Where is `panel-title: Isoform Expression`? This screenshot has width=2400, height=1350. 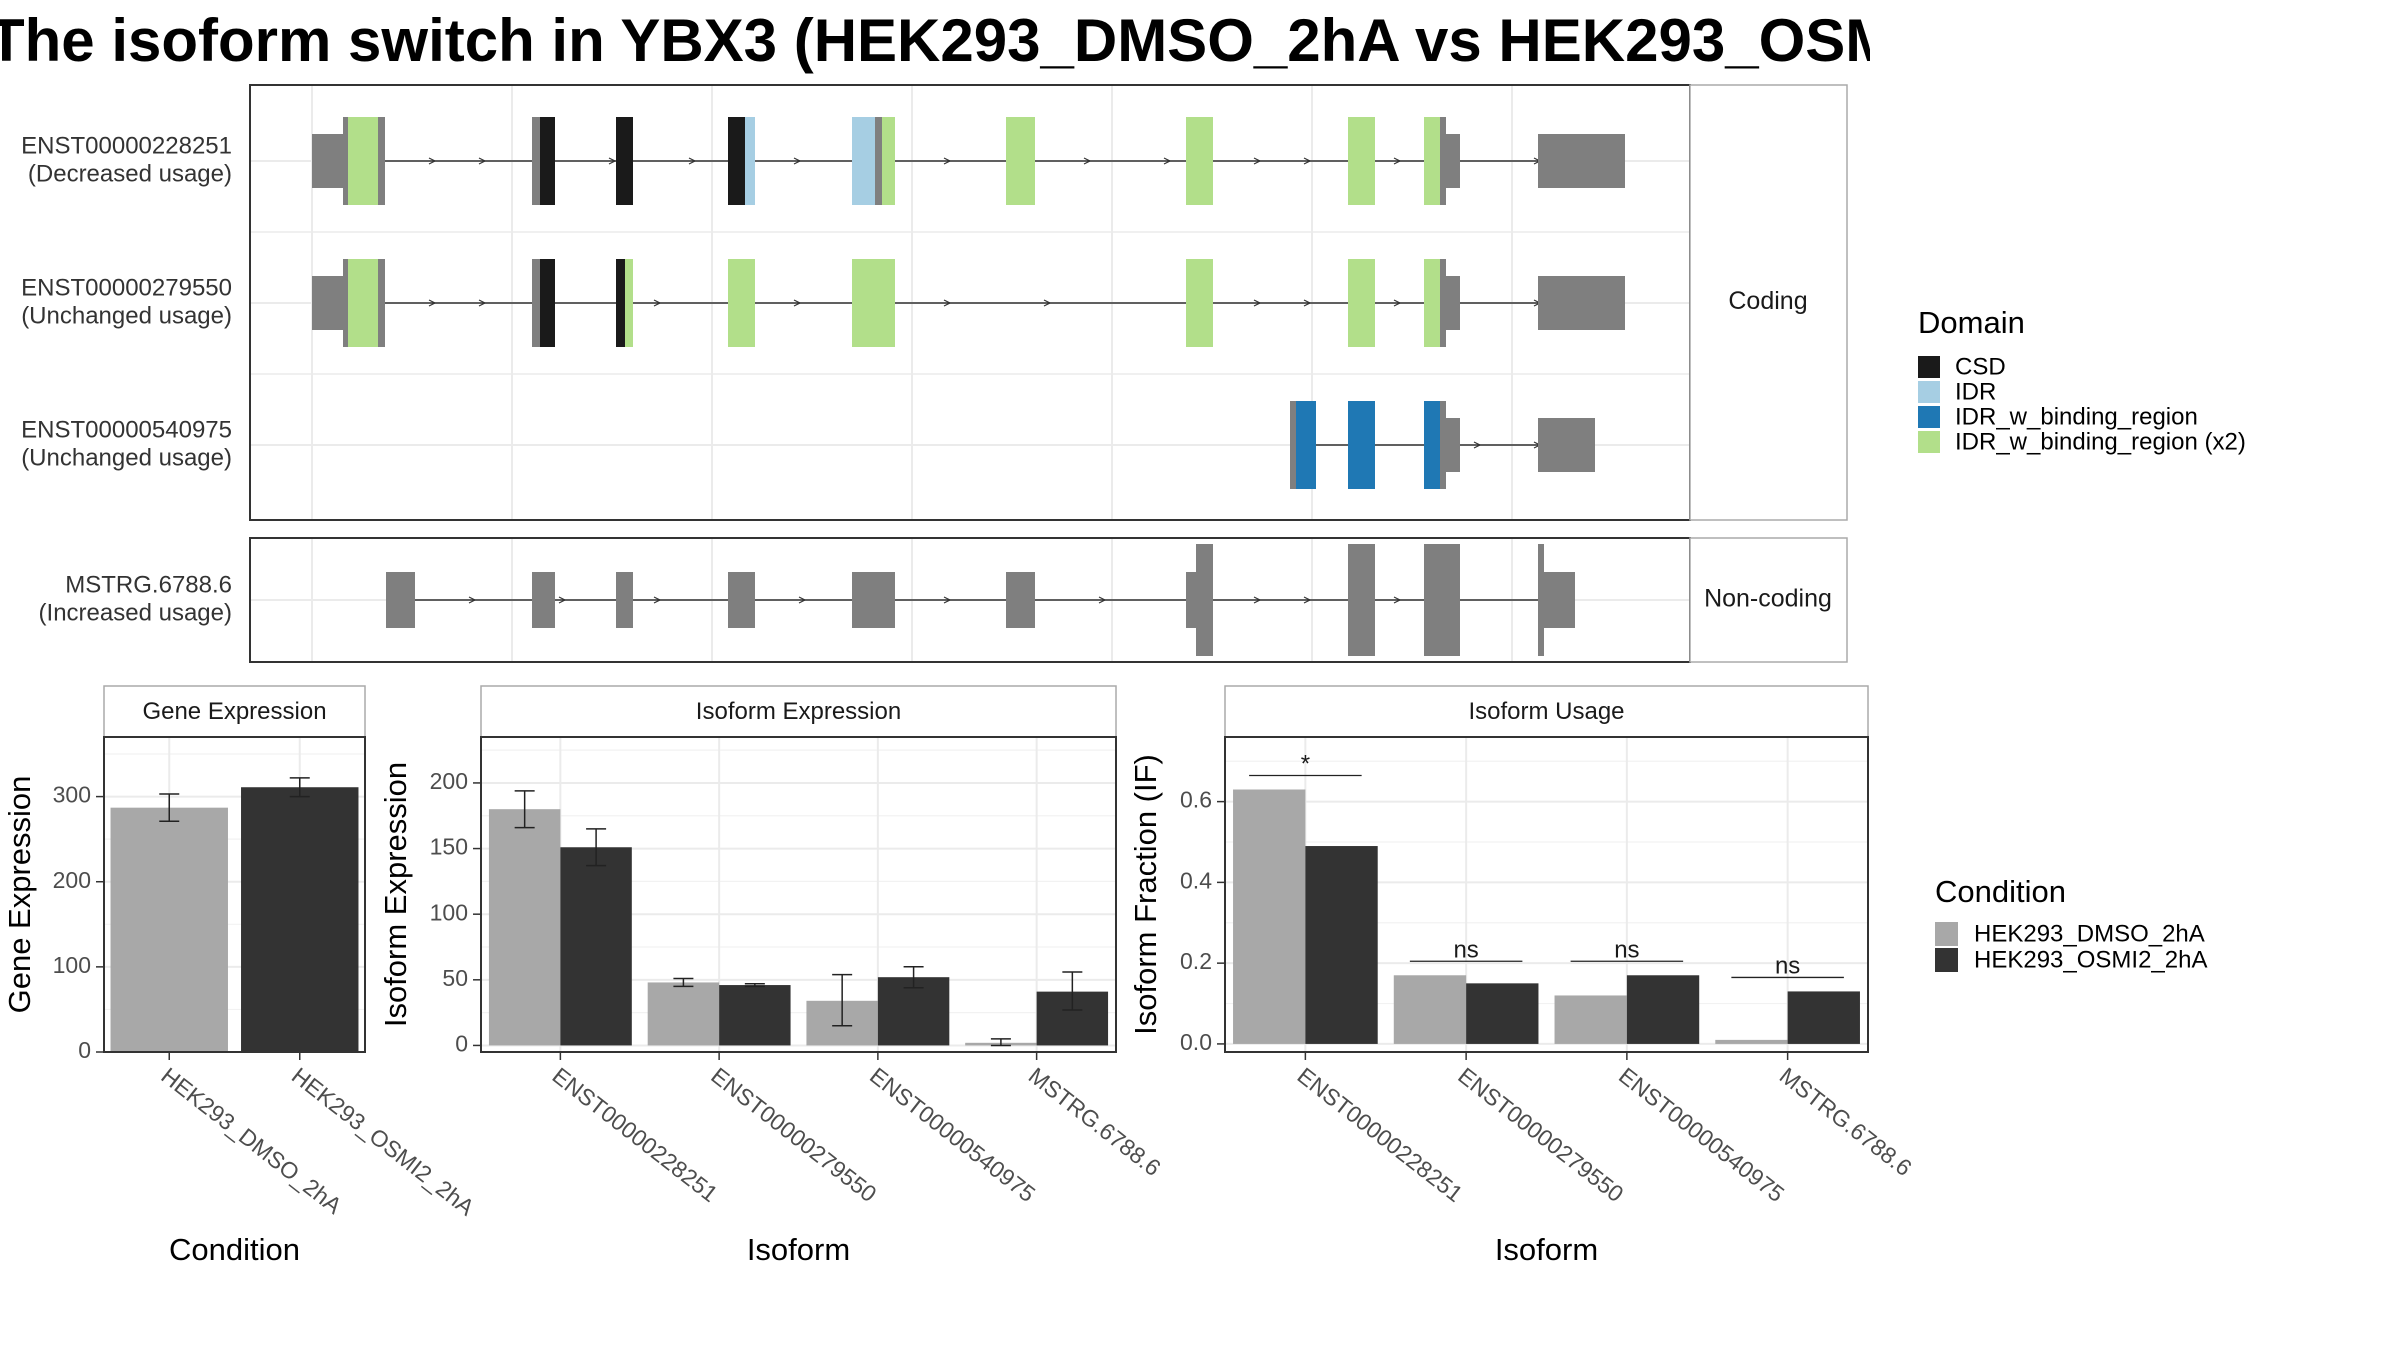
panel-title: Isoform Expression is located at coordinates (798, 711).